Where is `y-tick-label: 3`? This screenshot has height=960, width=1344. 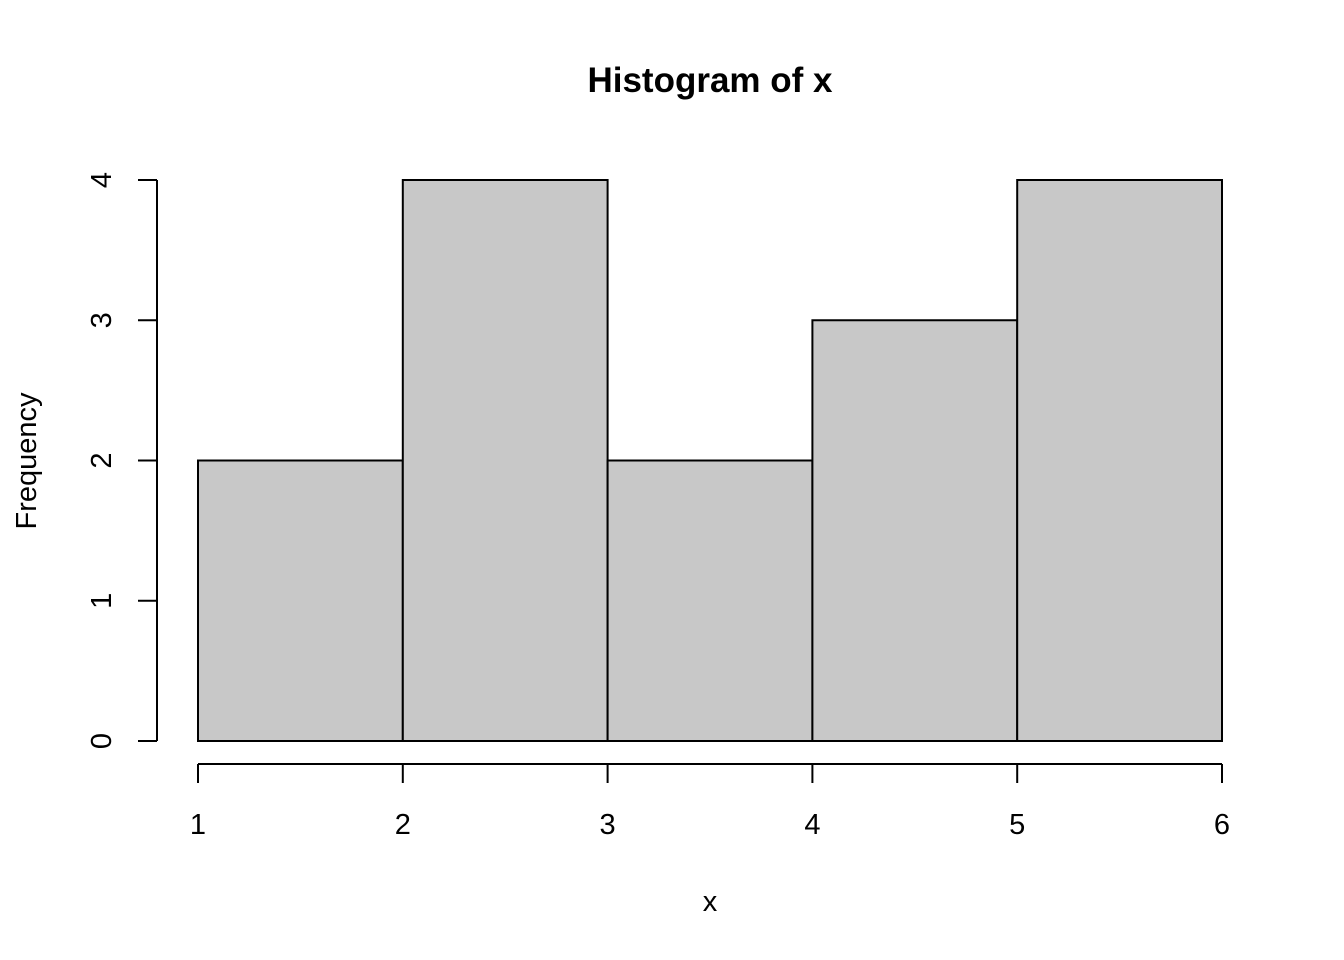 y-tick-label: 3 is located at coordinates (102, 320).